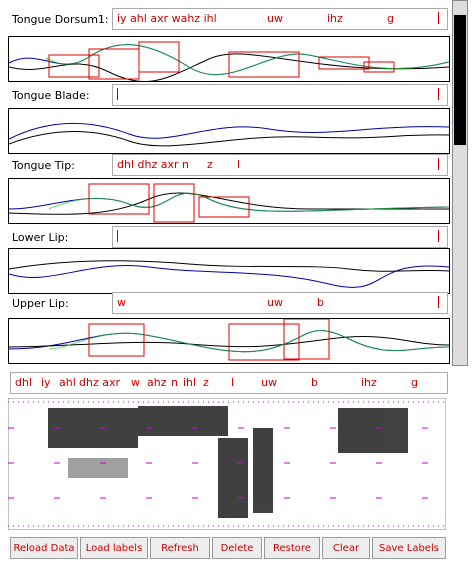 This screenshot has width=474, height=568. I want to click on label-token: ihz, so click(335, 18).